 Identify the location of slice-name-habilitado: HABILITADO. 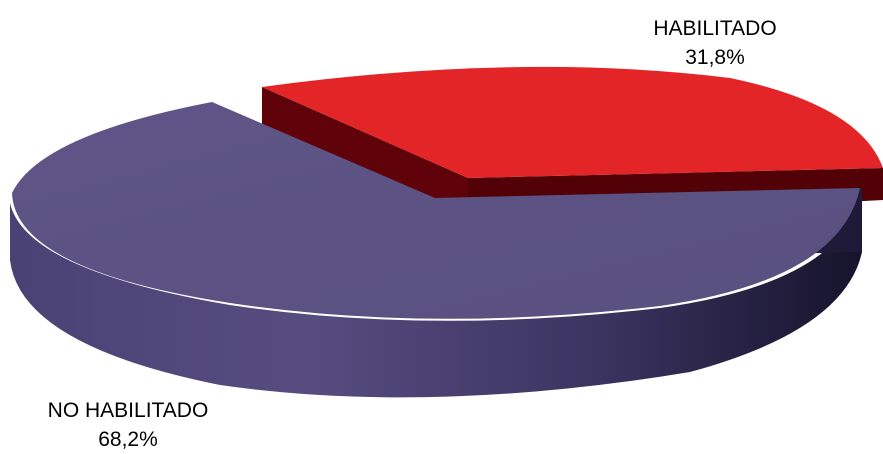
(715, 28).